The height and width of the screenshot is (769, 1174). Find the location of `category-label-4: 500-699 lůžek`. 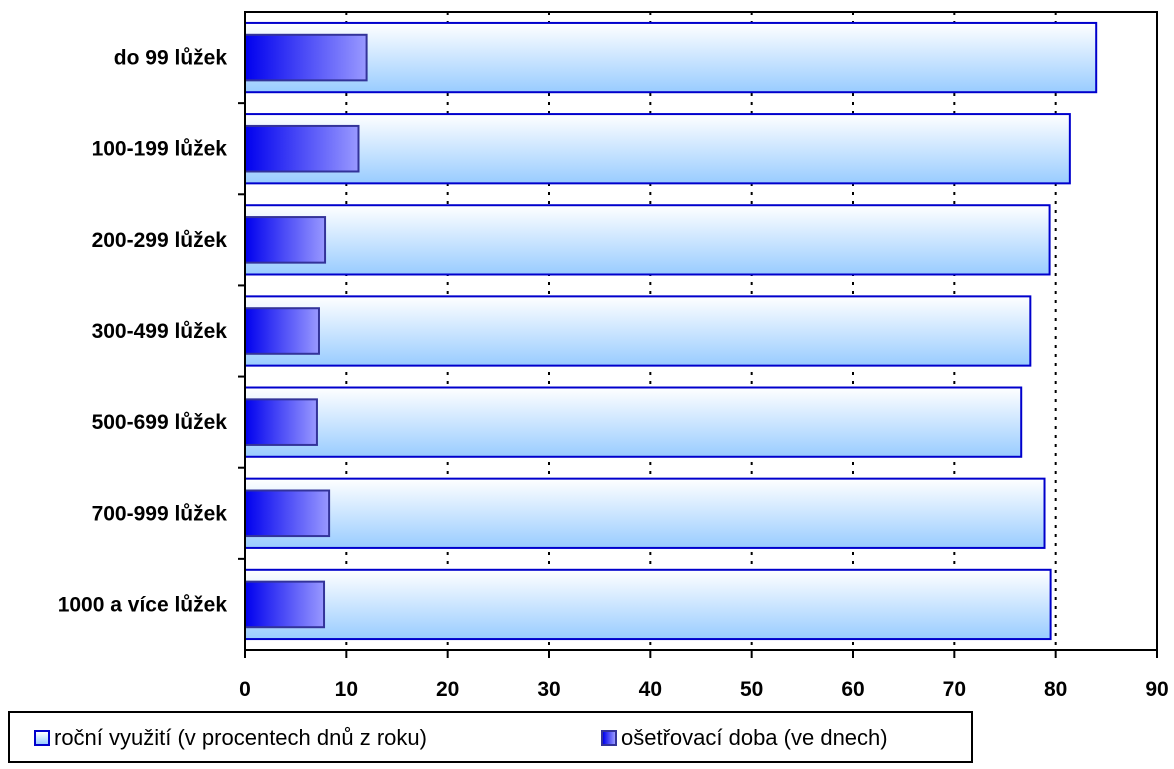

category-label-4: 500-699 lůžek is located at coordinates (160, 422).